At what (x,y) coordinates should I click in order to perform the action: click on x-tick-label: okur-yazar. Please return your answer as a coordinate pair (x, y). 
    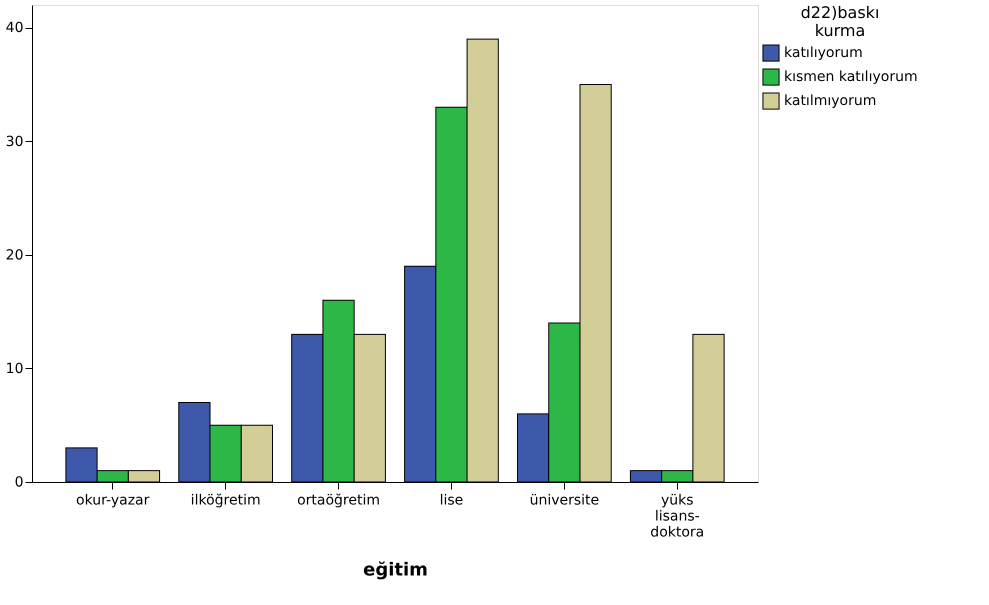
    Looking at the image, I should click on (113, 500).